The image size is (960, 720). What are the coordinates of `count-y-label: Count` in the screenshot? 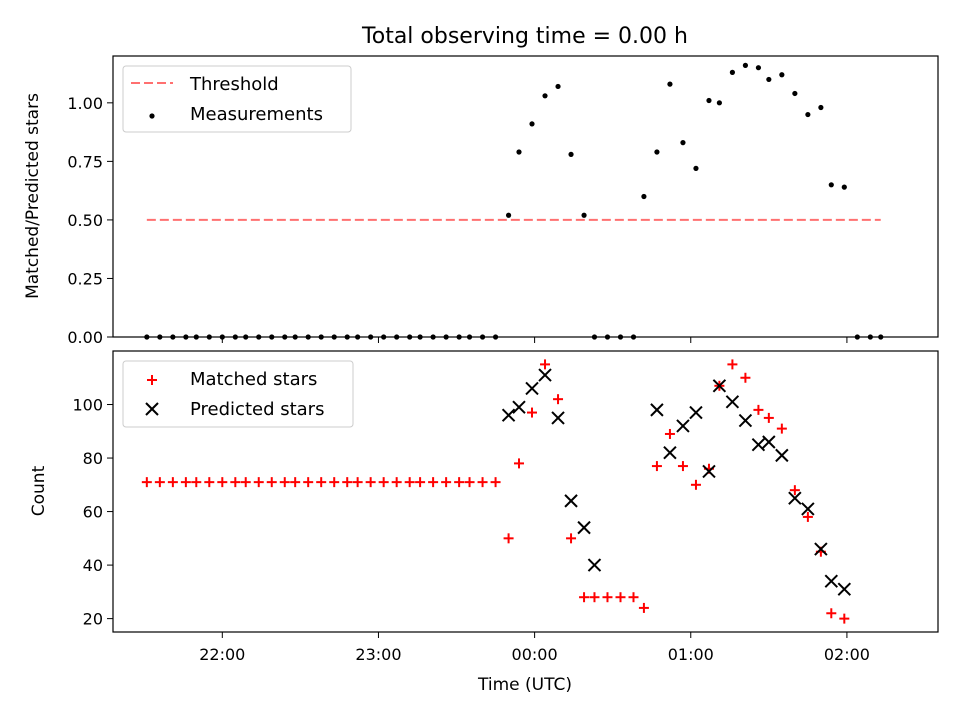 It's located at (39, 490).